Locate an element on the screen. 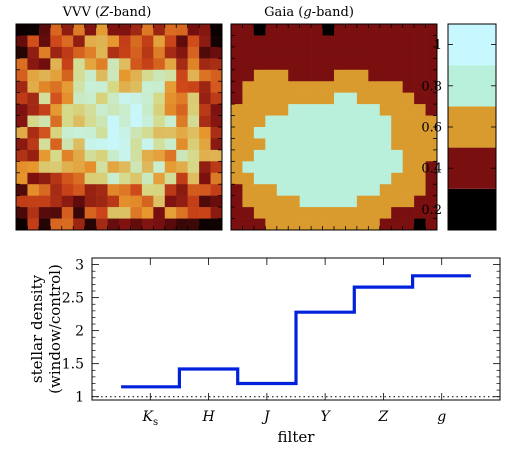 The width and height of the screenshot is (513, 454). title-band: Z is located at coordinates (104, 12).